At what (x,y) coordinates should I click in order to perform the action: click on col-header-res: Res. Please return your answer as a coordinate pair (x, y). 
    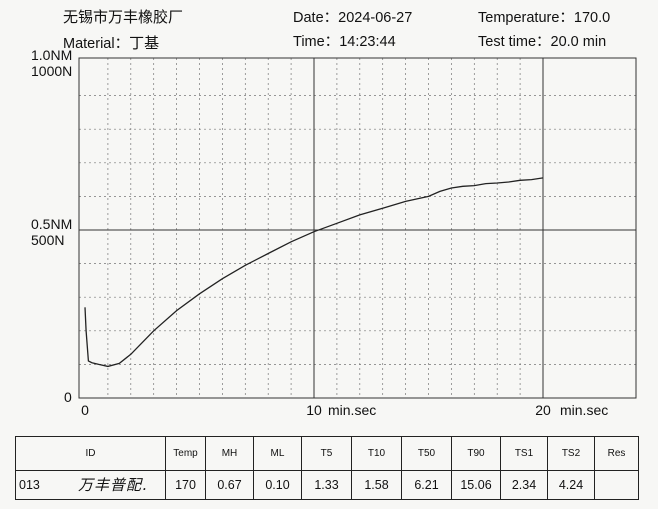
    Looking at the image, I should click on (616, 453).